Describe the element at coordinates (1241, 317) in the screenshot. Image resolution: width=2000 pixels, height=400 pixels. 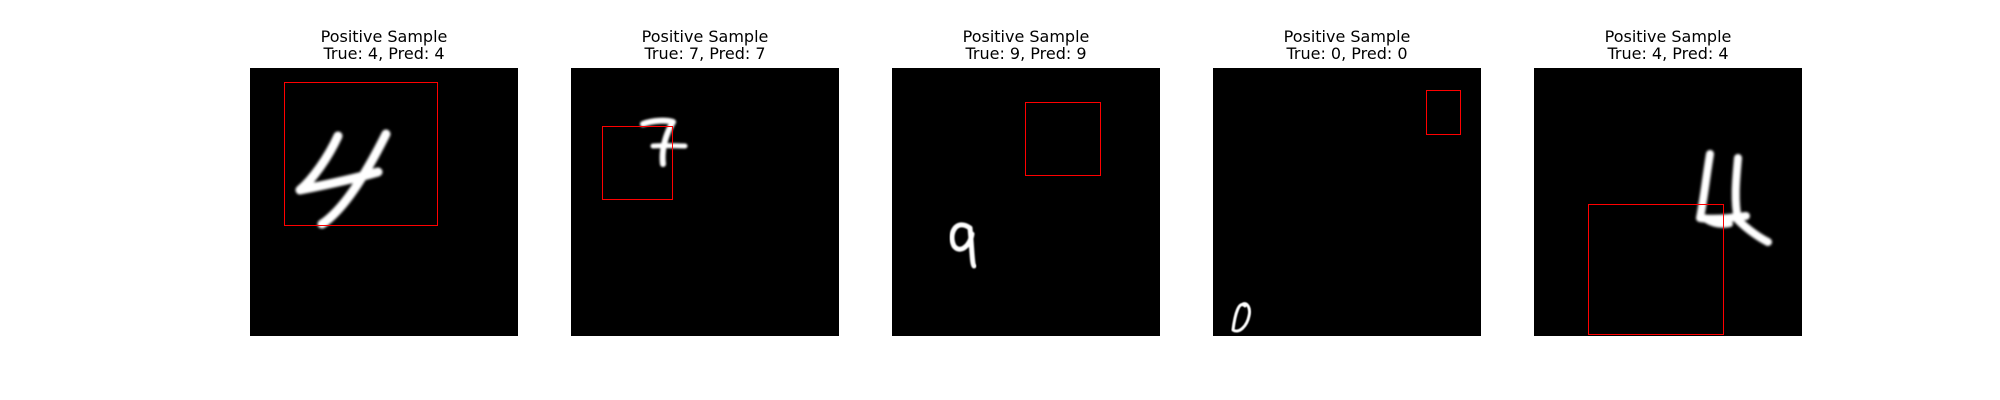
I see `handwritten-0-digit` at that location.